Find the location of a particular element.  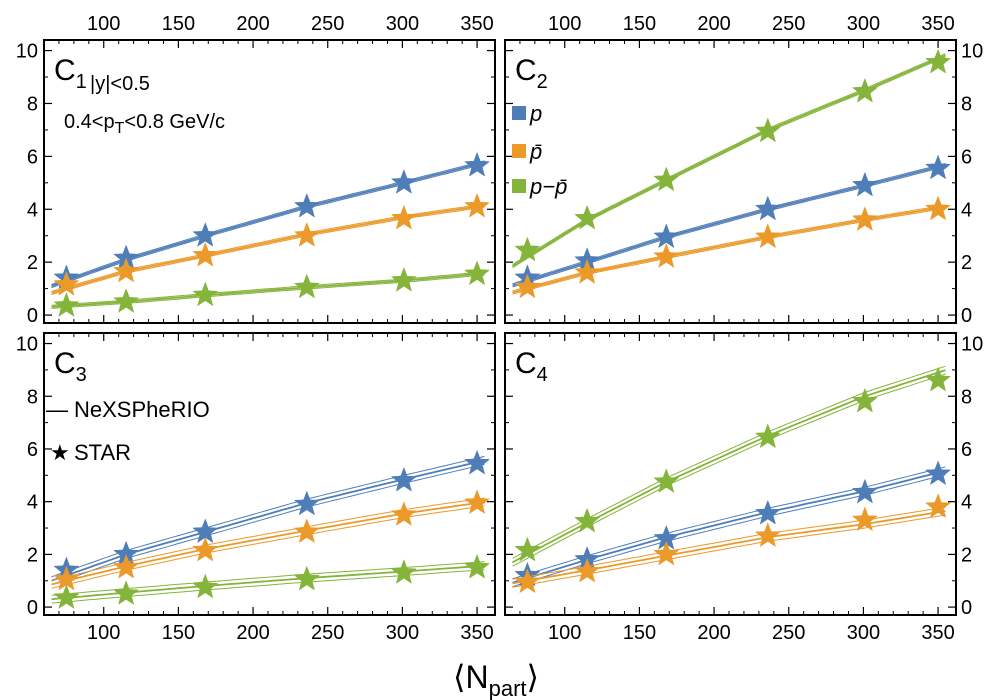

panel-label: C2 is located at coordinates (531, 73).